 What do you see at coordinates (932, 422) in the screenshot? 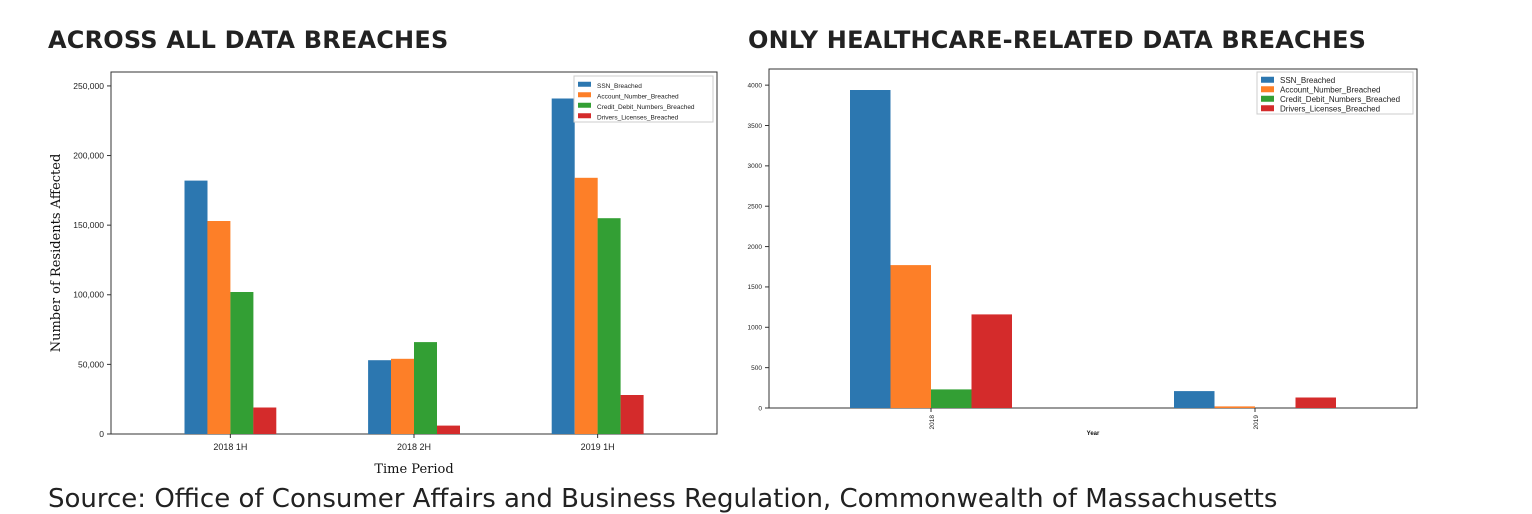
I see `x-tick-label: 2018` at bounding box center [932, 422].